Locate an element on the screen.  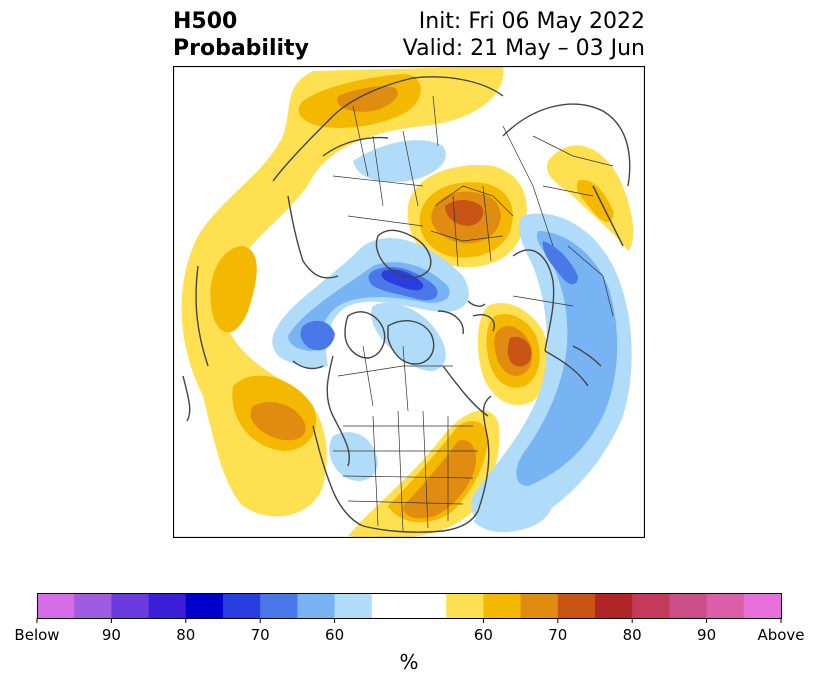
colorbar-tick-label: Above is located at coordinates (780, 635).